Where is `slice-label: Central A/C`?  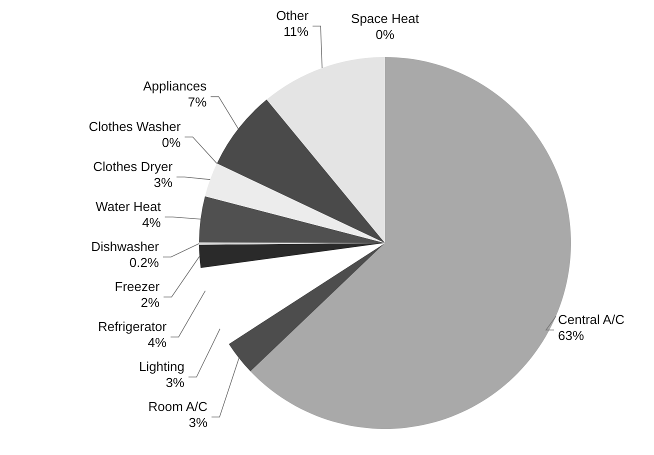
slice-label: Central A/C is located at coordinates (591, 319).